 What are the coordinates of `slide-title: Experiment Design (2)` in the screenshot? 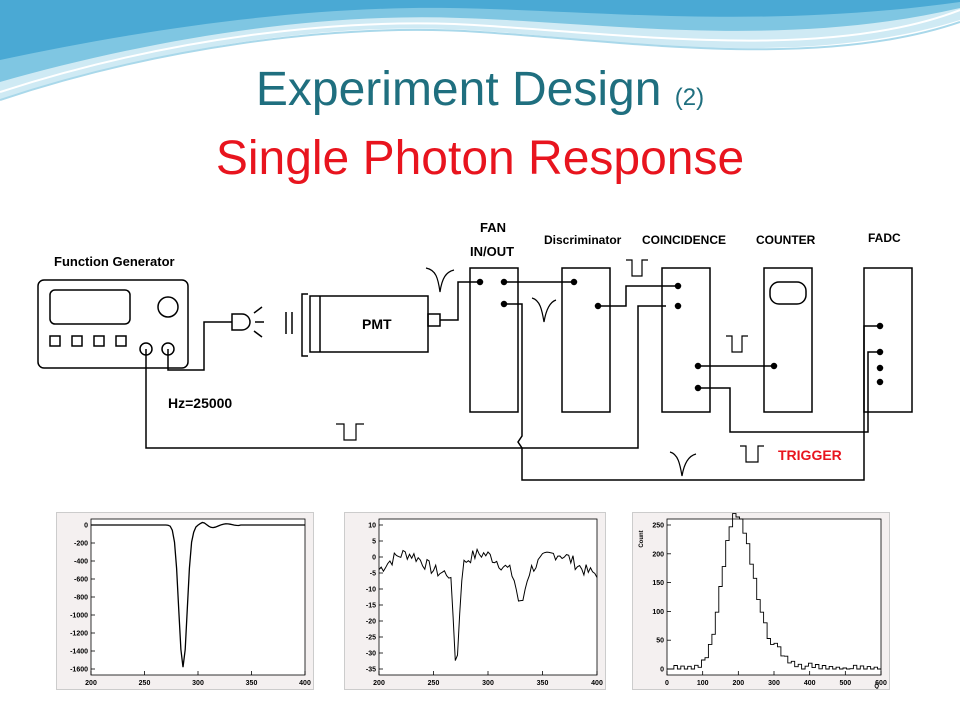 It's located at (480, 94).